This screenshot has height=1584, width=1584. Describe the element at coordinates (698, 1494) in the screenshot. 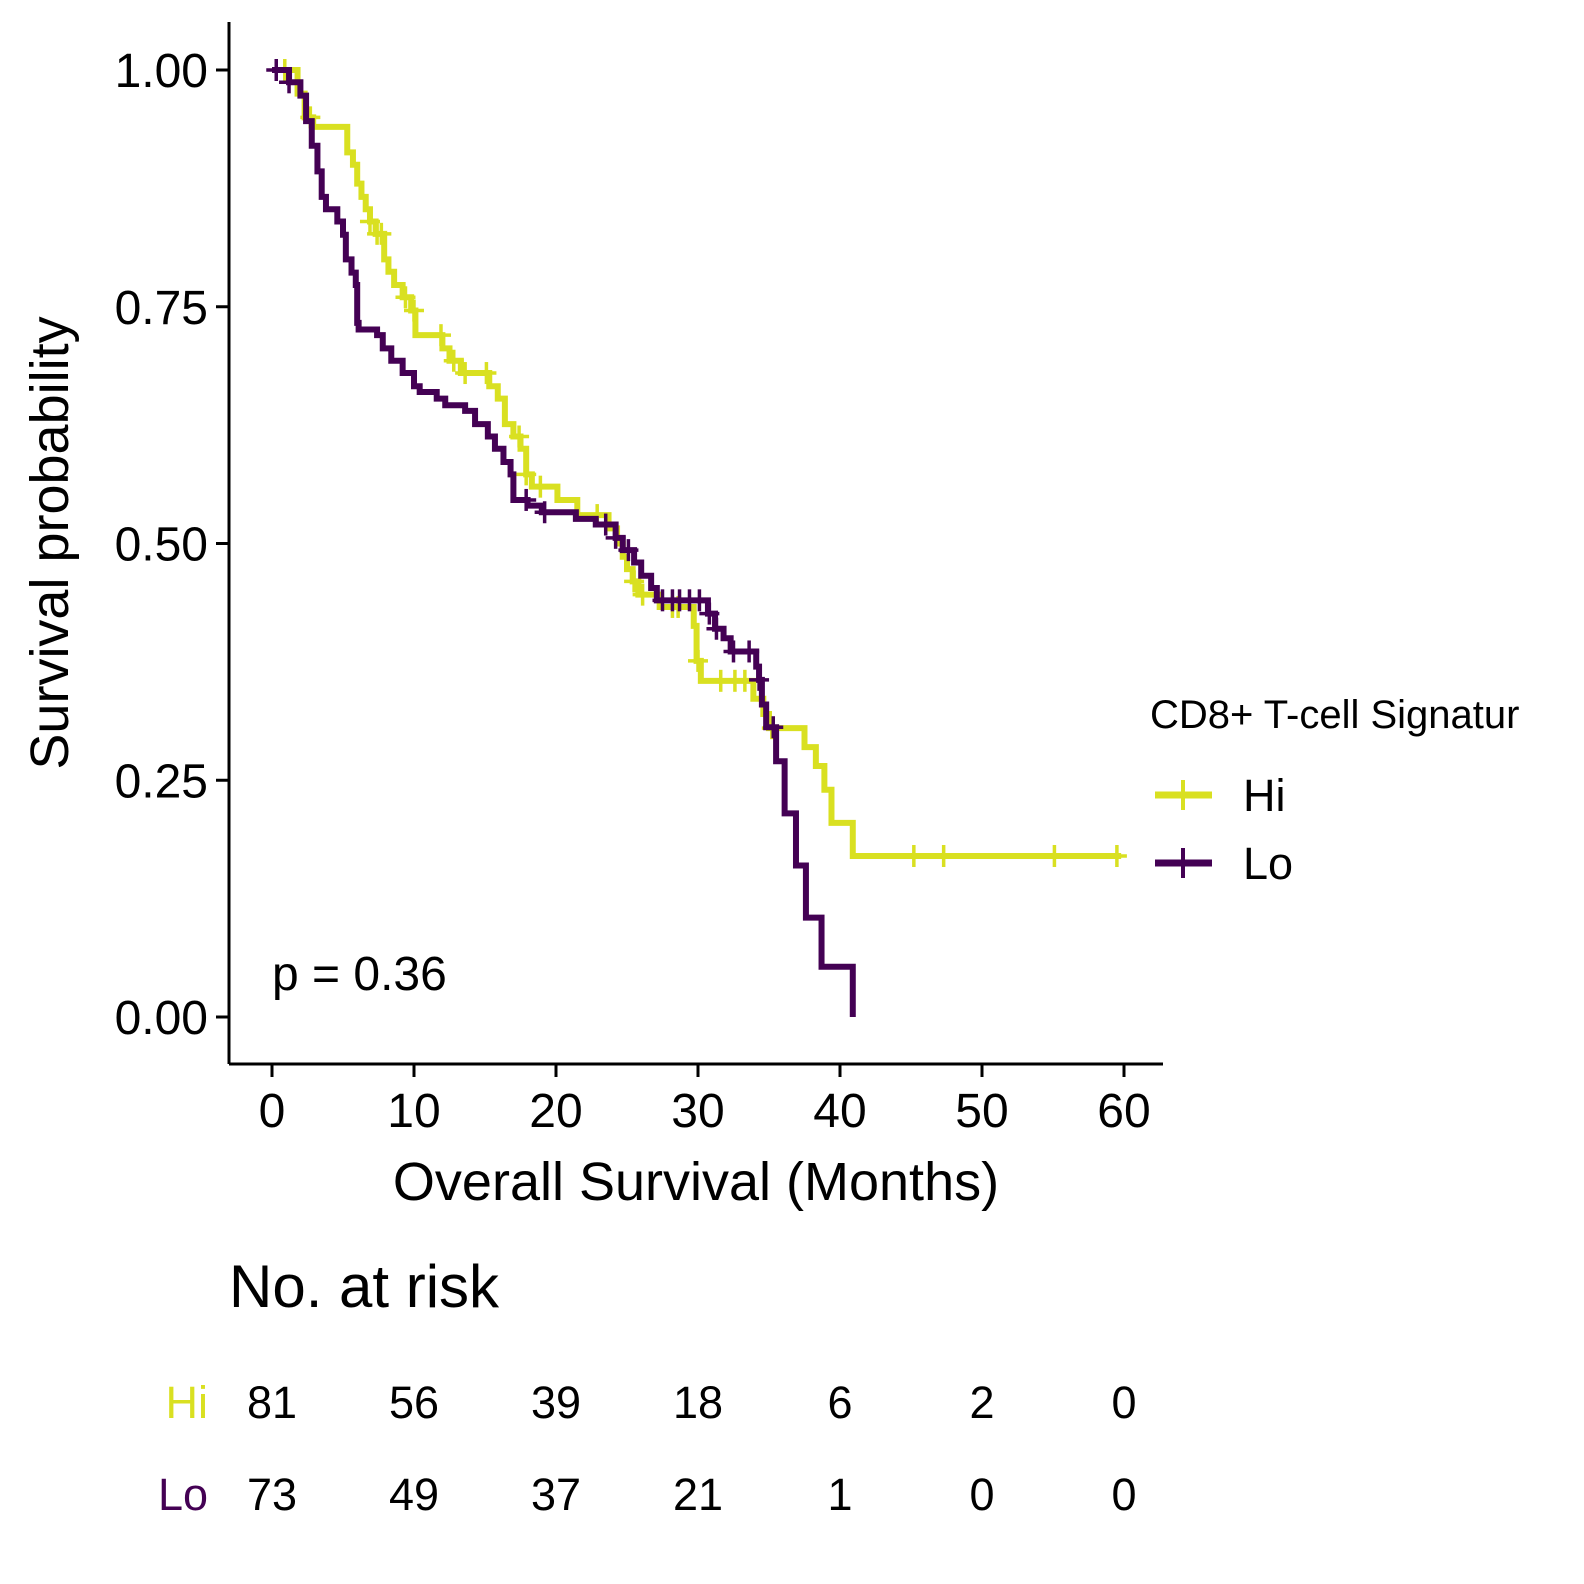

I see `risk-cell-lo: 21` at that location.